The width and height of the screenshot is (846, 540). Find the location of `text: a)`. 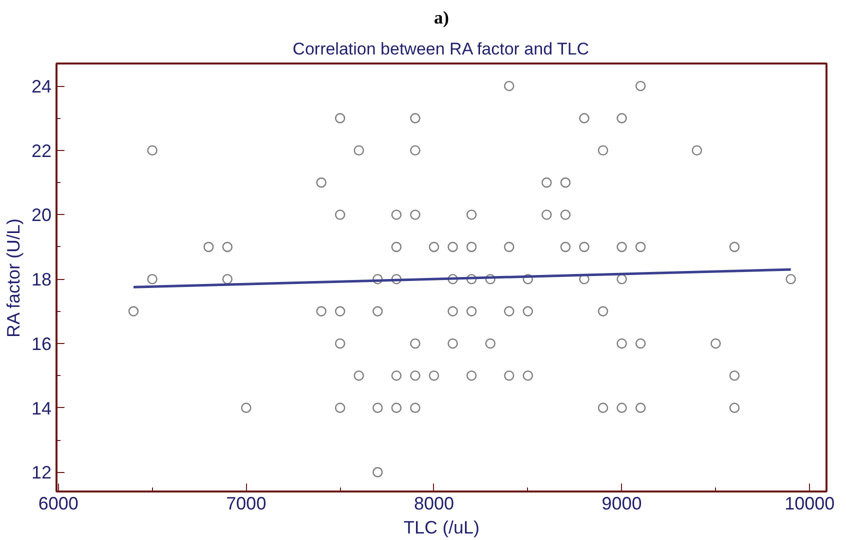

text: a) is located at coordinates (442, 18).